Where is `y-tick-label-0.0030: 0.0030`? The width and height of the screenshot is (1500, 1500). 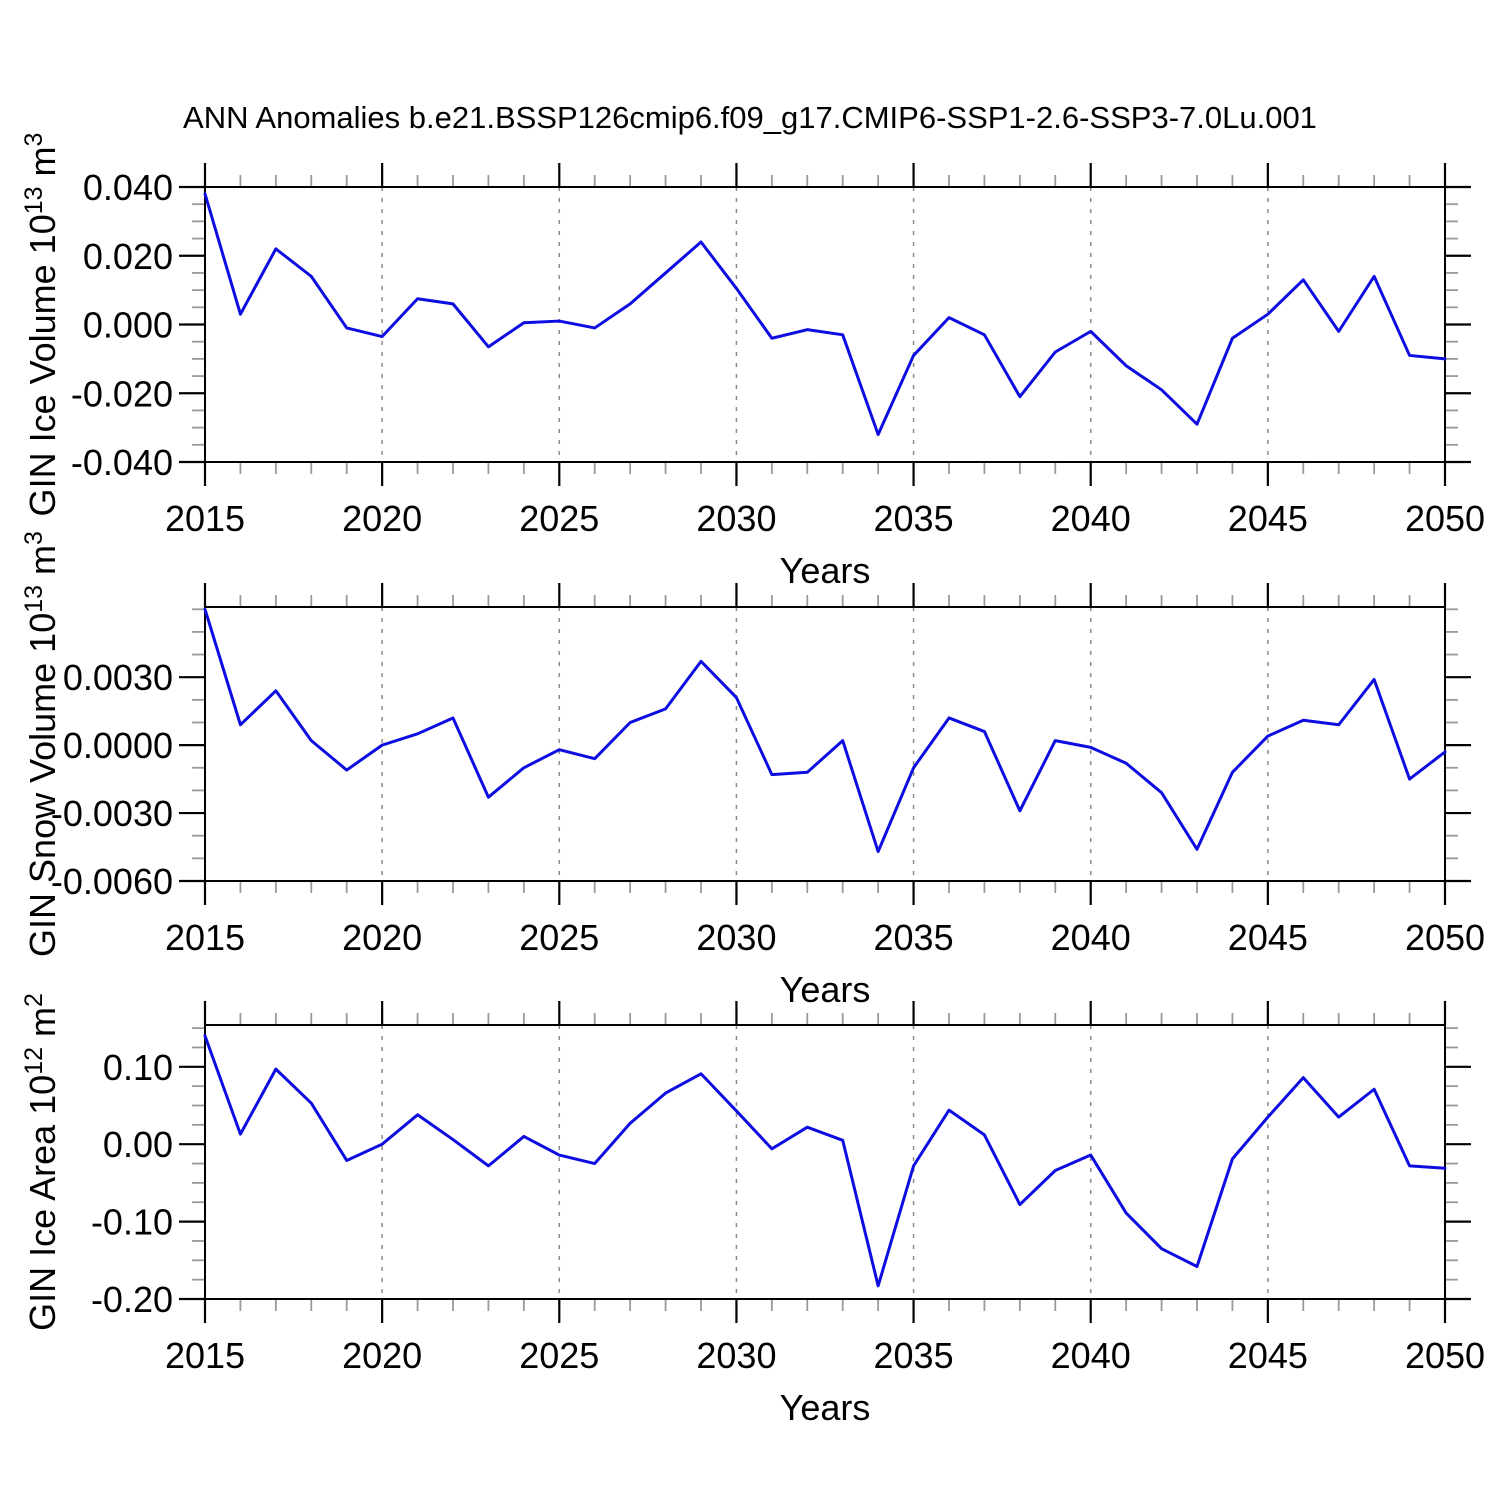 y-tick-label-0.0030: 0.0030 is located at coordinates (118, 677).